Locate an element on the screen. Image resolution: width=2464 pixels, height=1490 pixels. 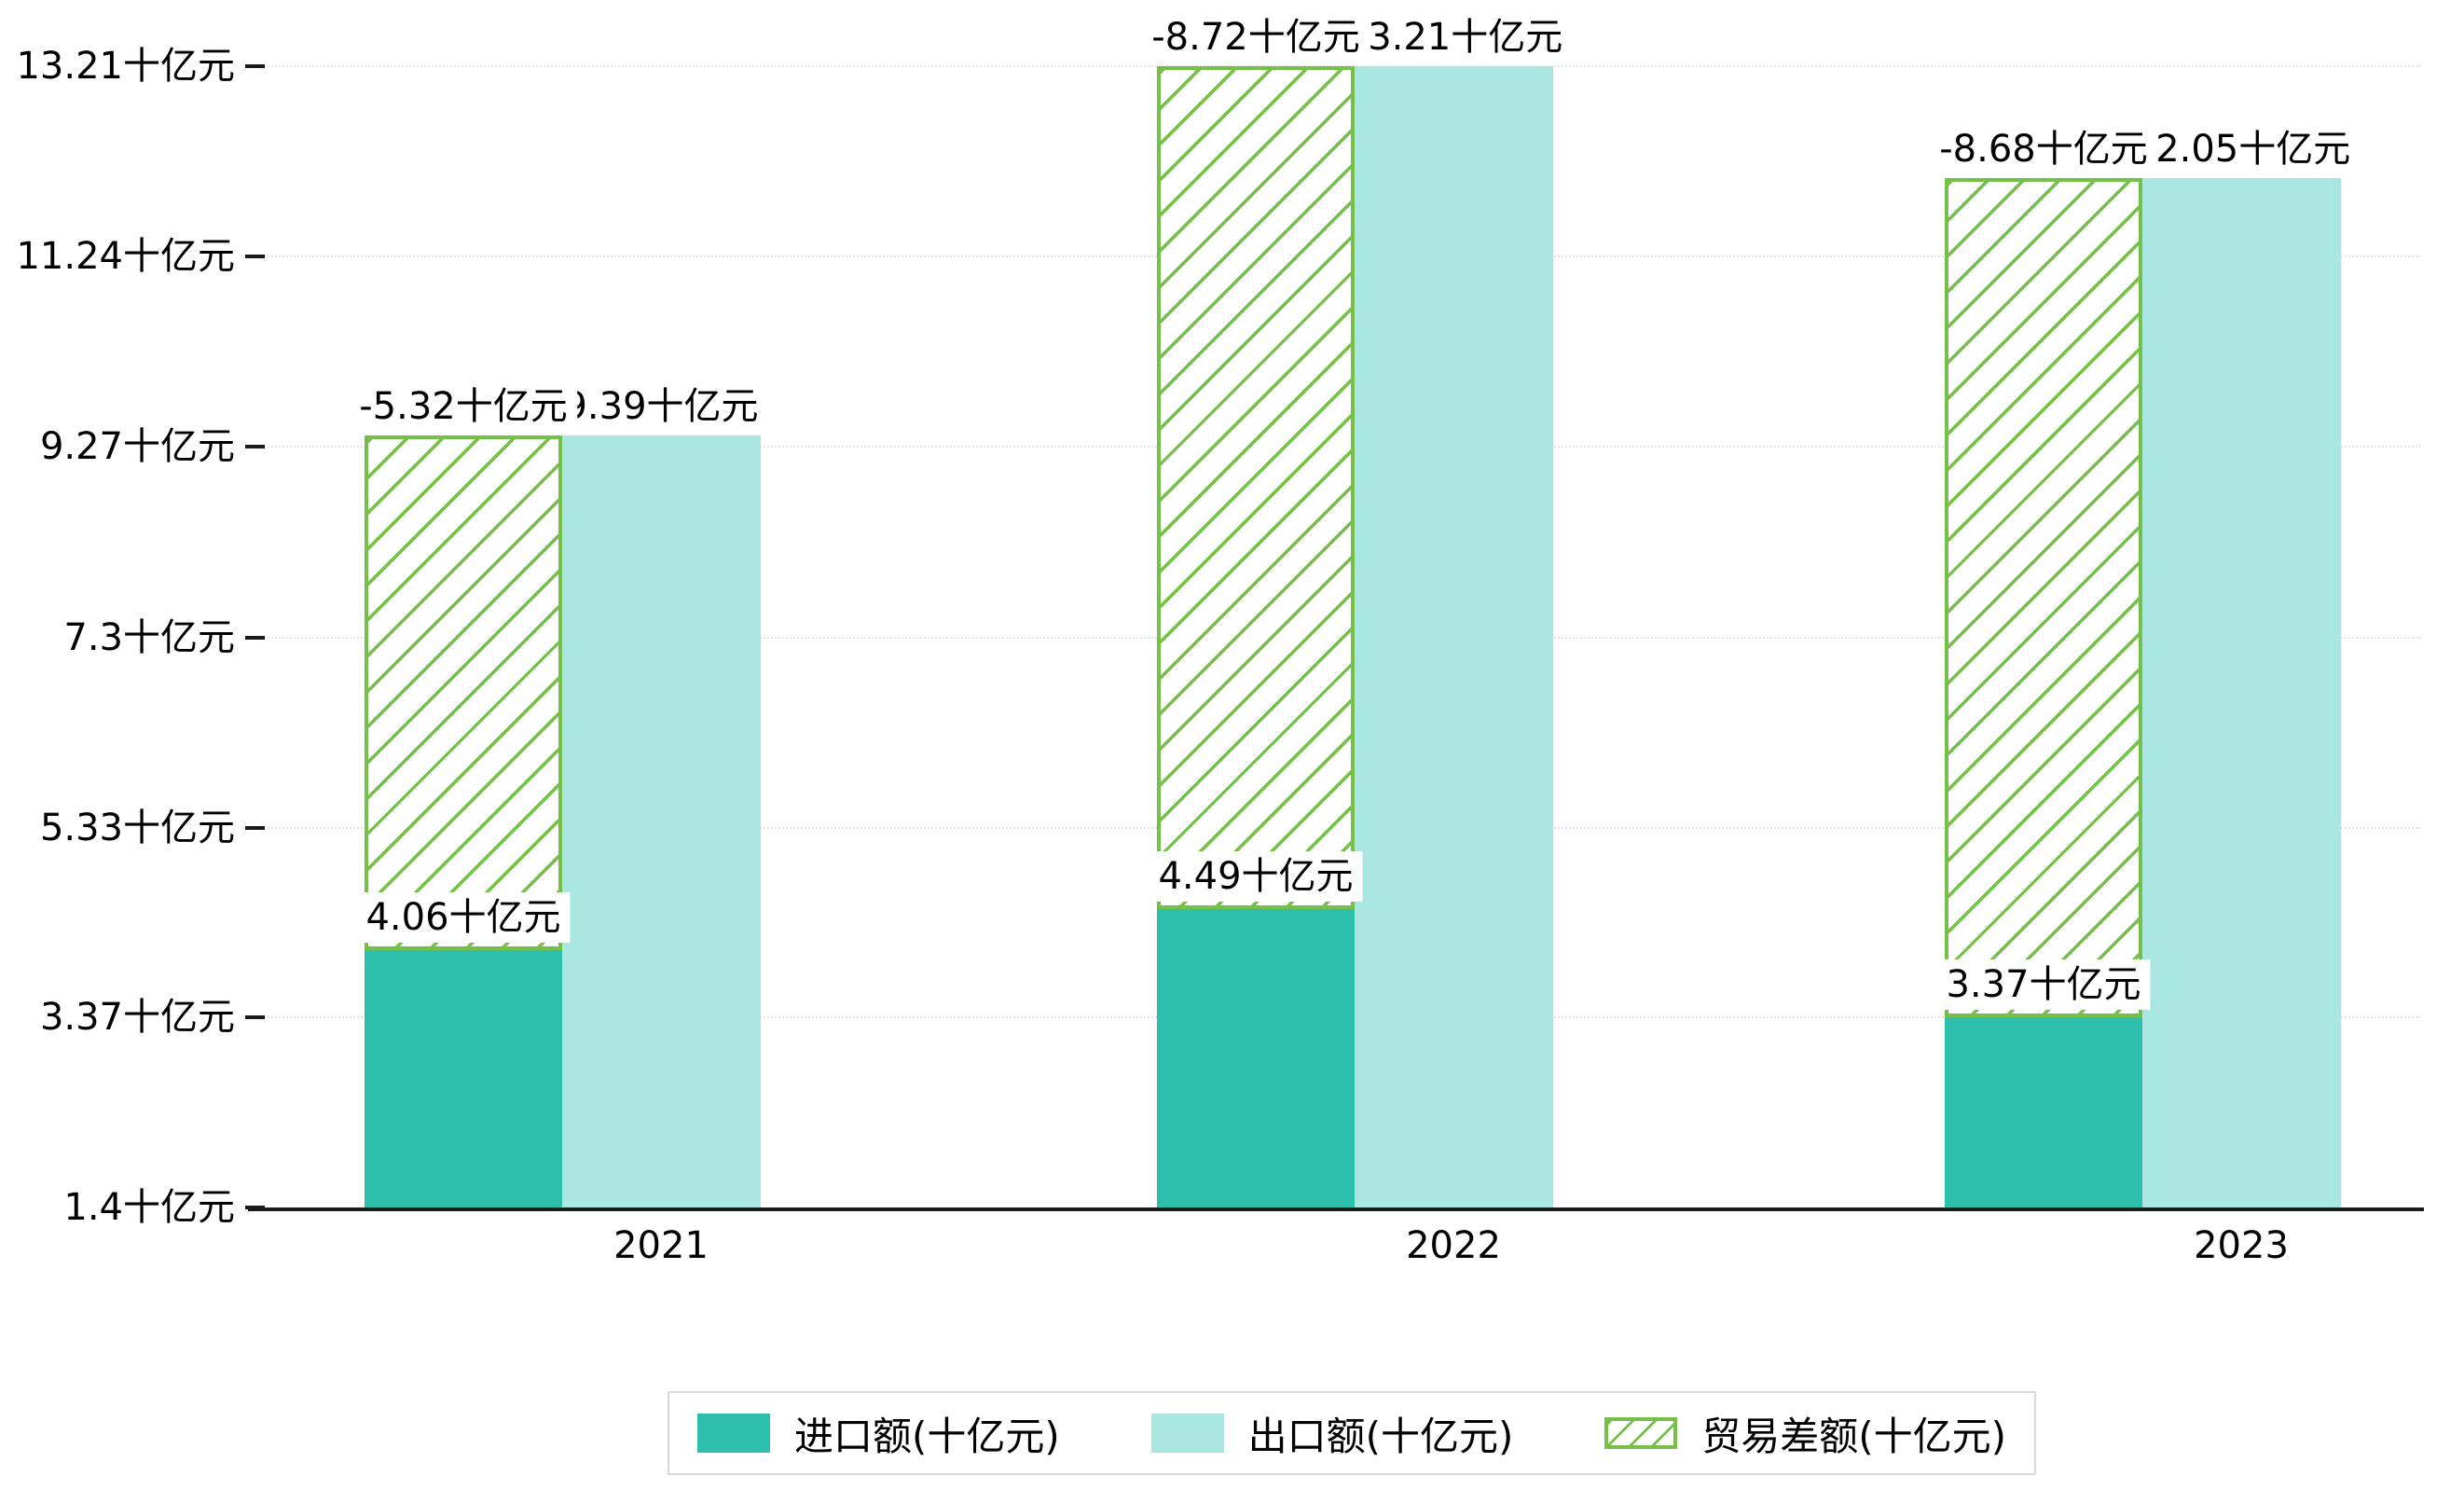
legend-item-export: 出口额(十亿元) is located at coordinates (1332, 1433).